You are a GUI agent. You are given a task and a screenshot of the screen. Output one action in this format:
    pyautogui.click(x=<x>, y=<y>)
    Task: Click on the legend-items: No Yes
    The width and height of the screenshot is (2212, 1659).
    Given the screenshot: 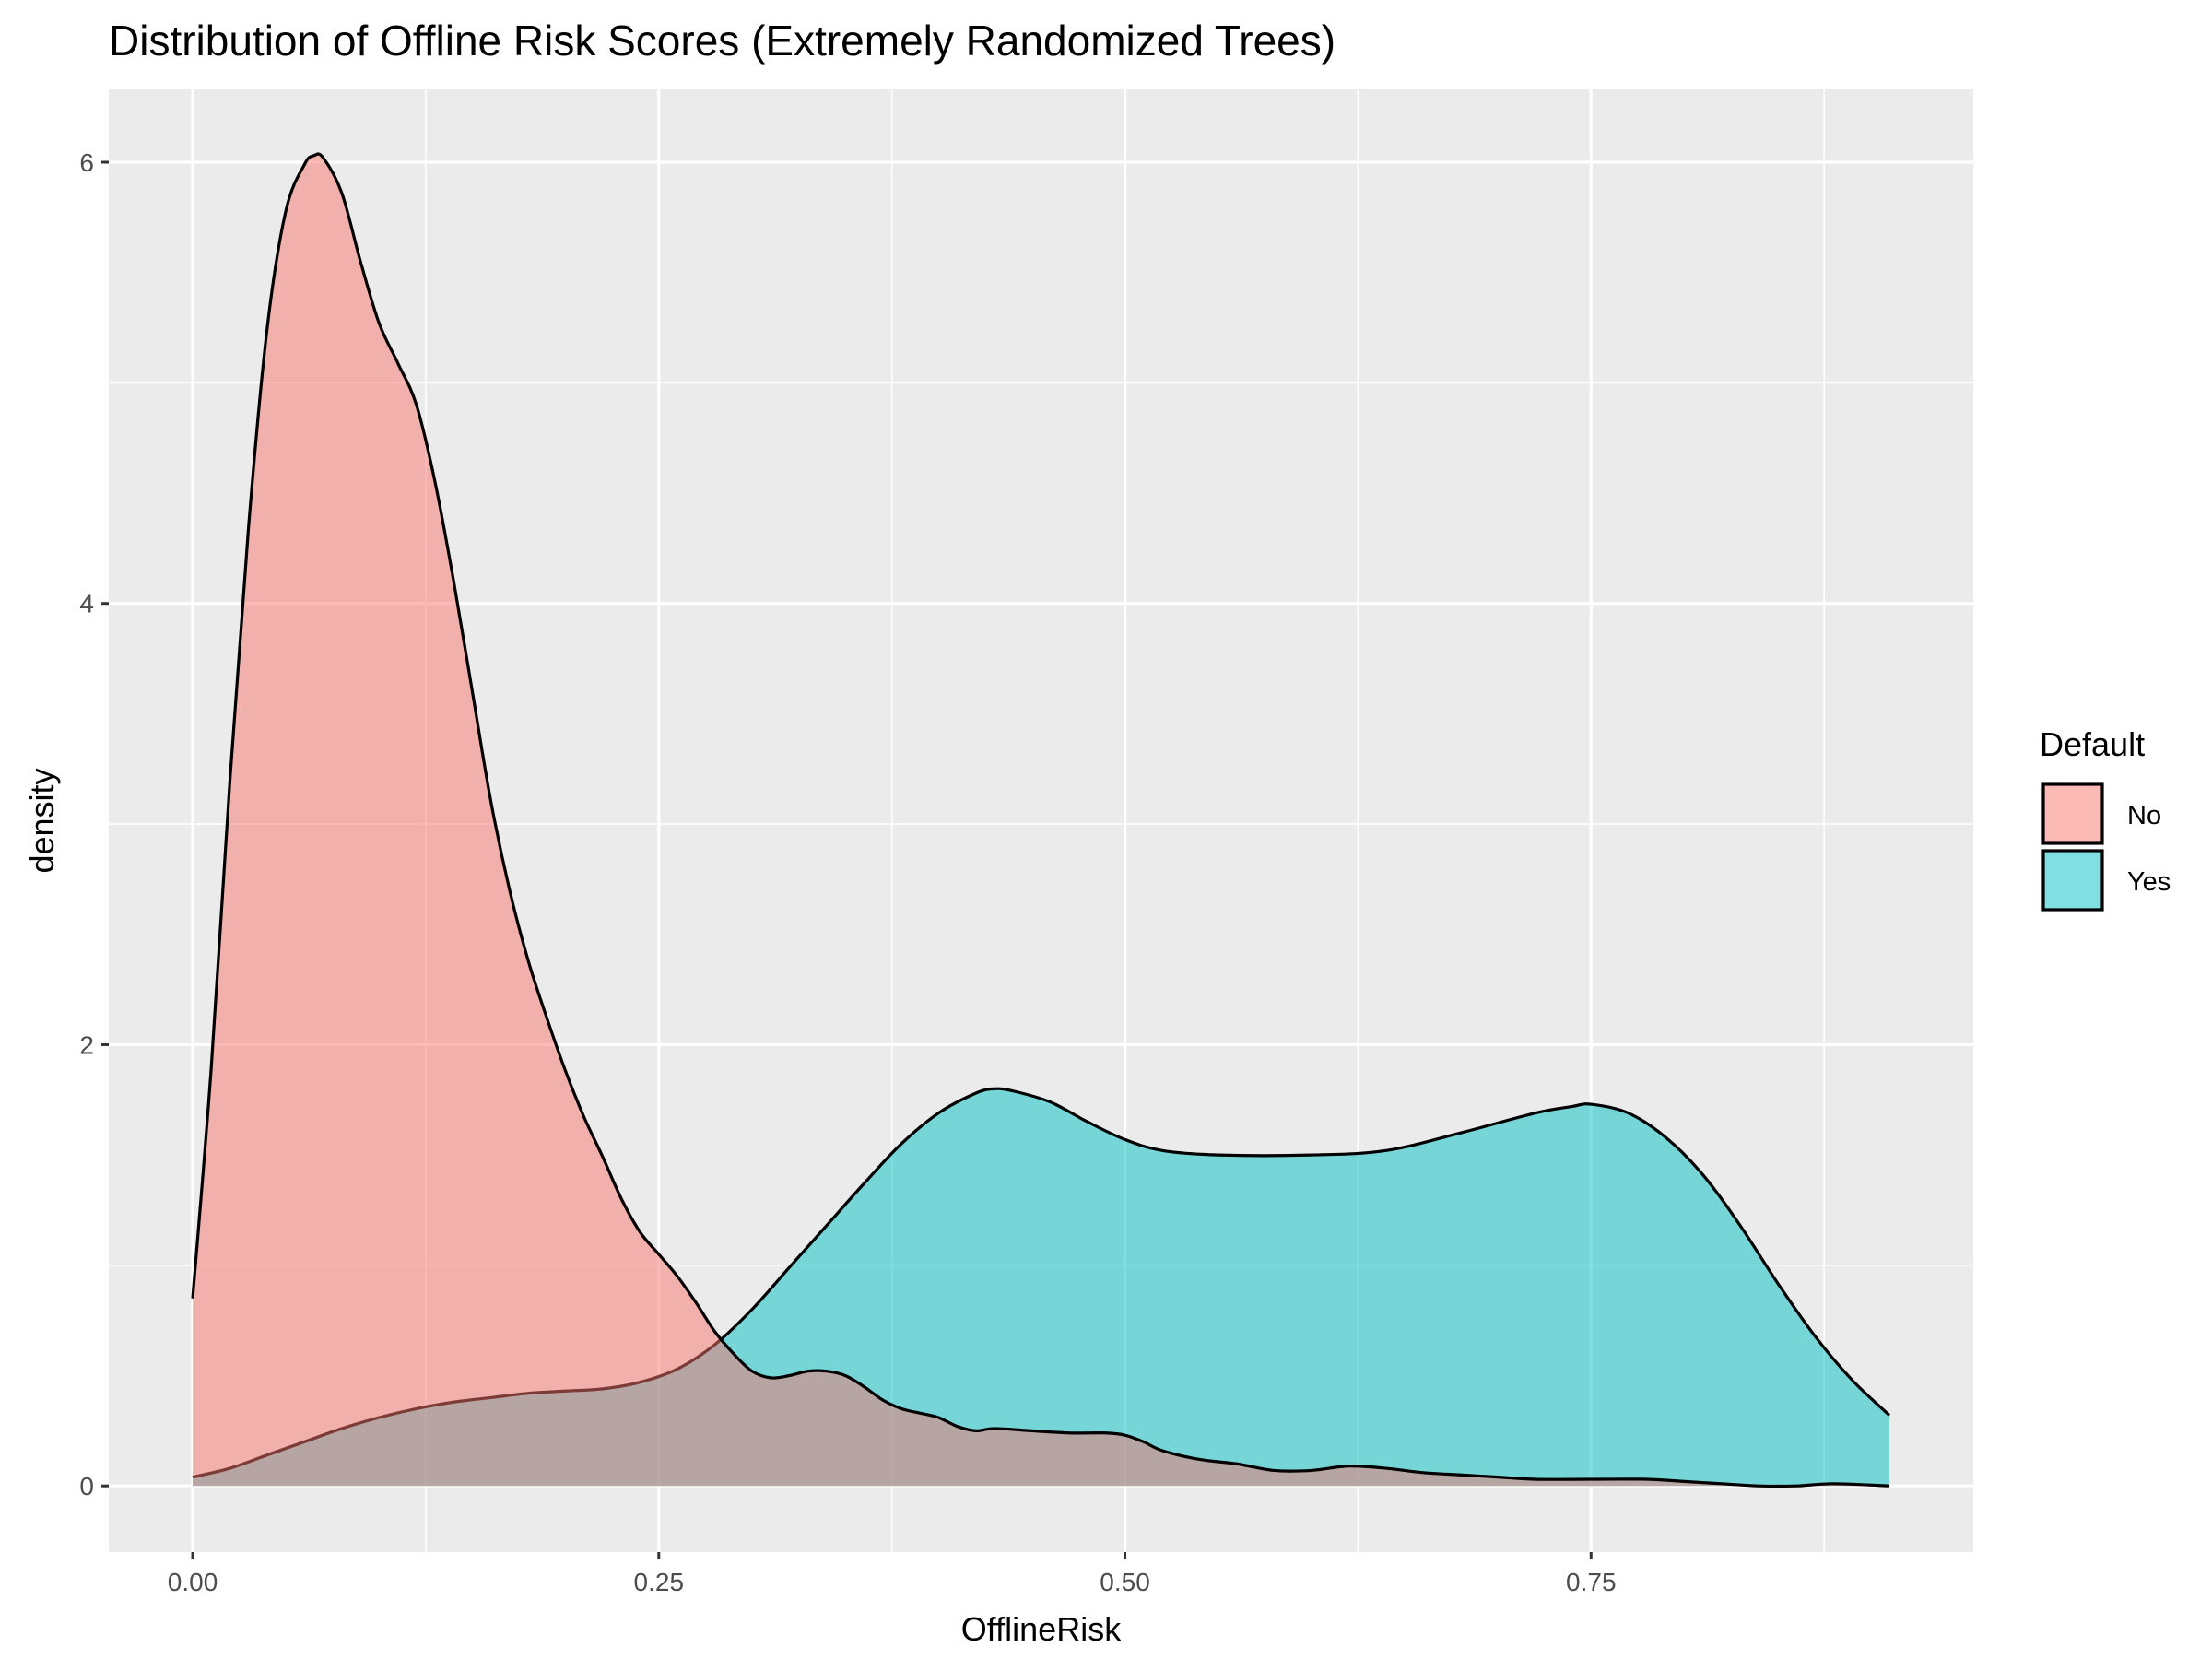 What is the action you would take?
    pyautogui.click(x=2106, y=847)
    